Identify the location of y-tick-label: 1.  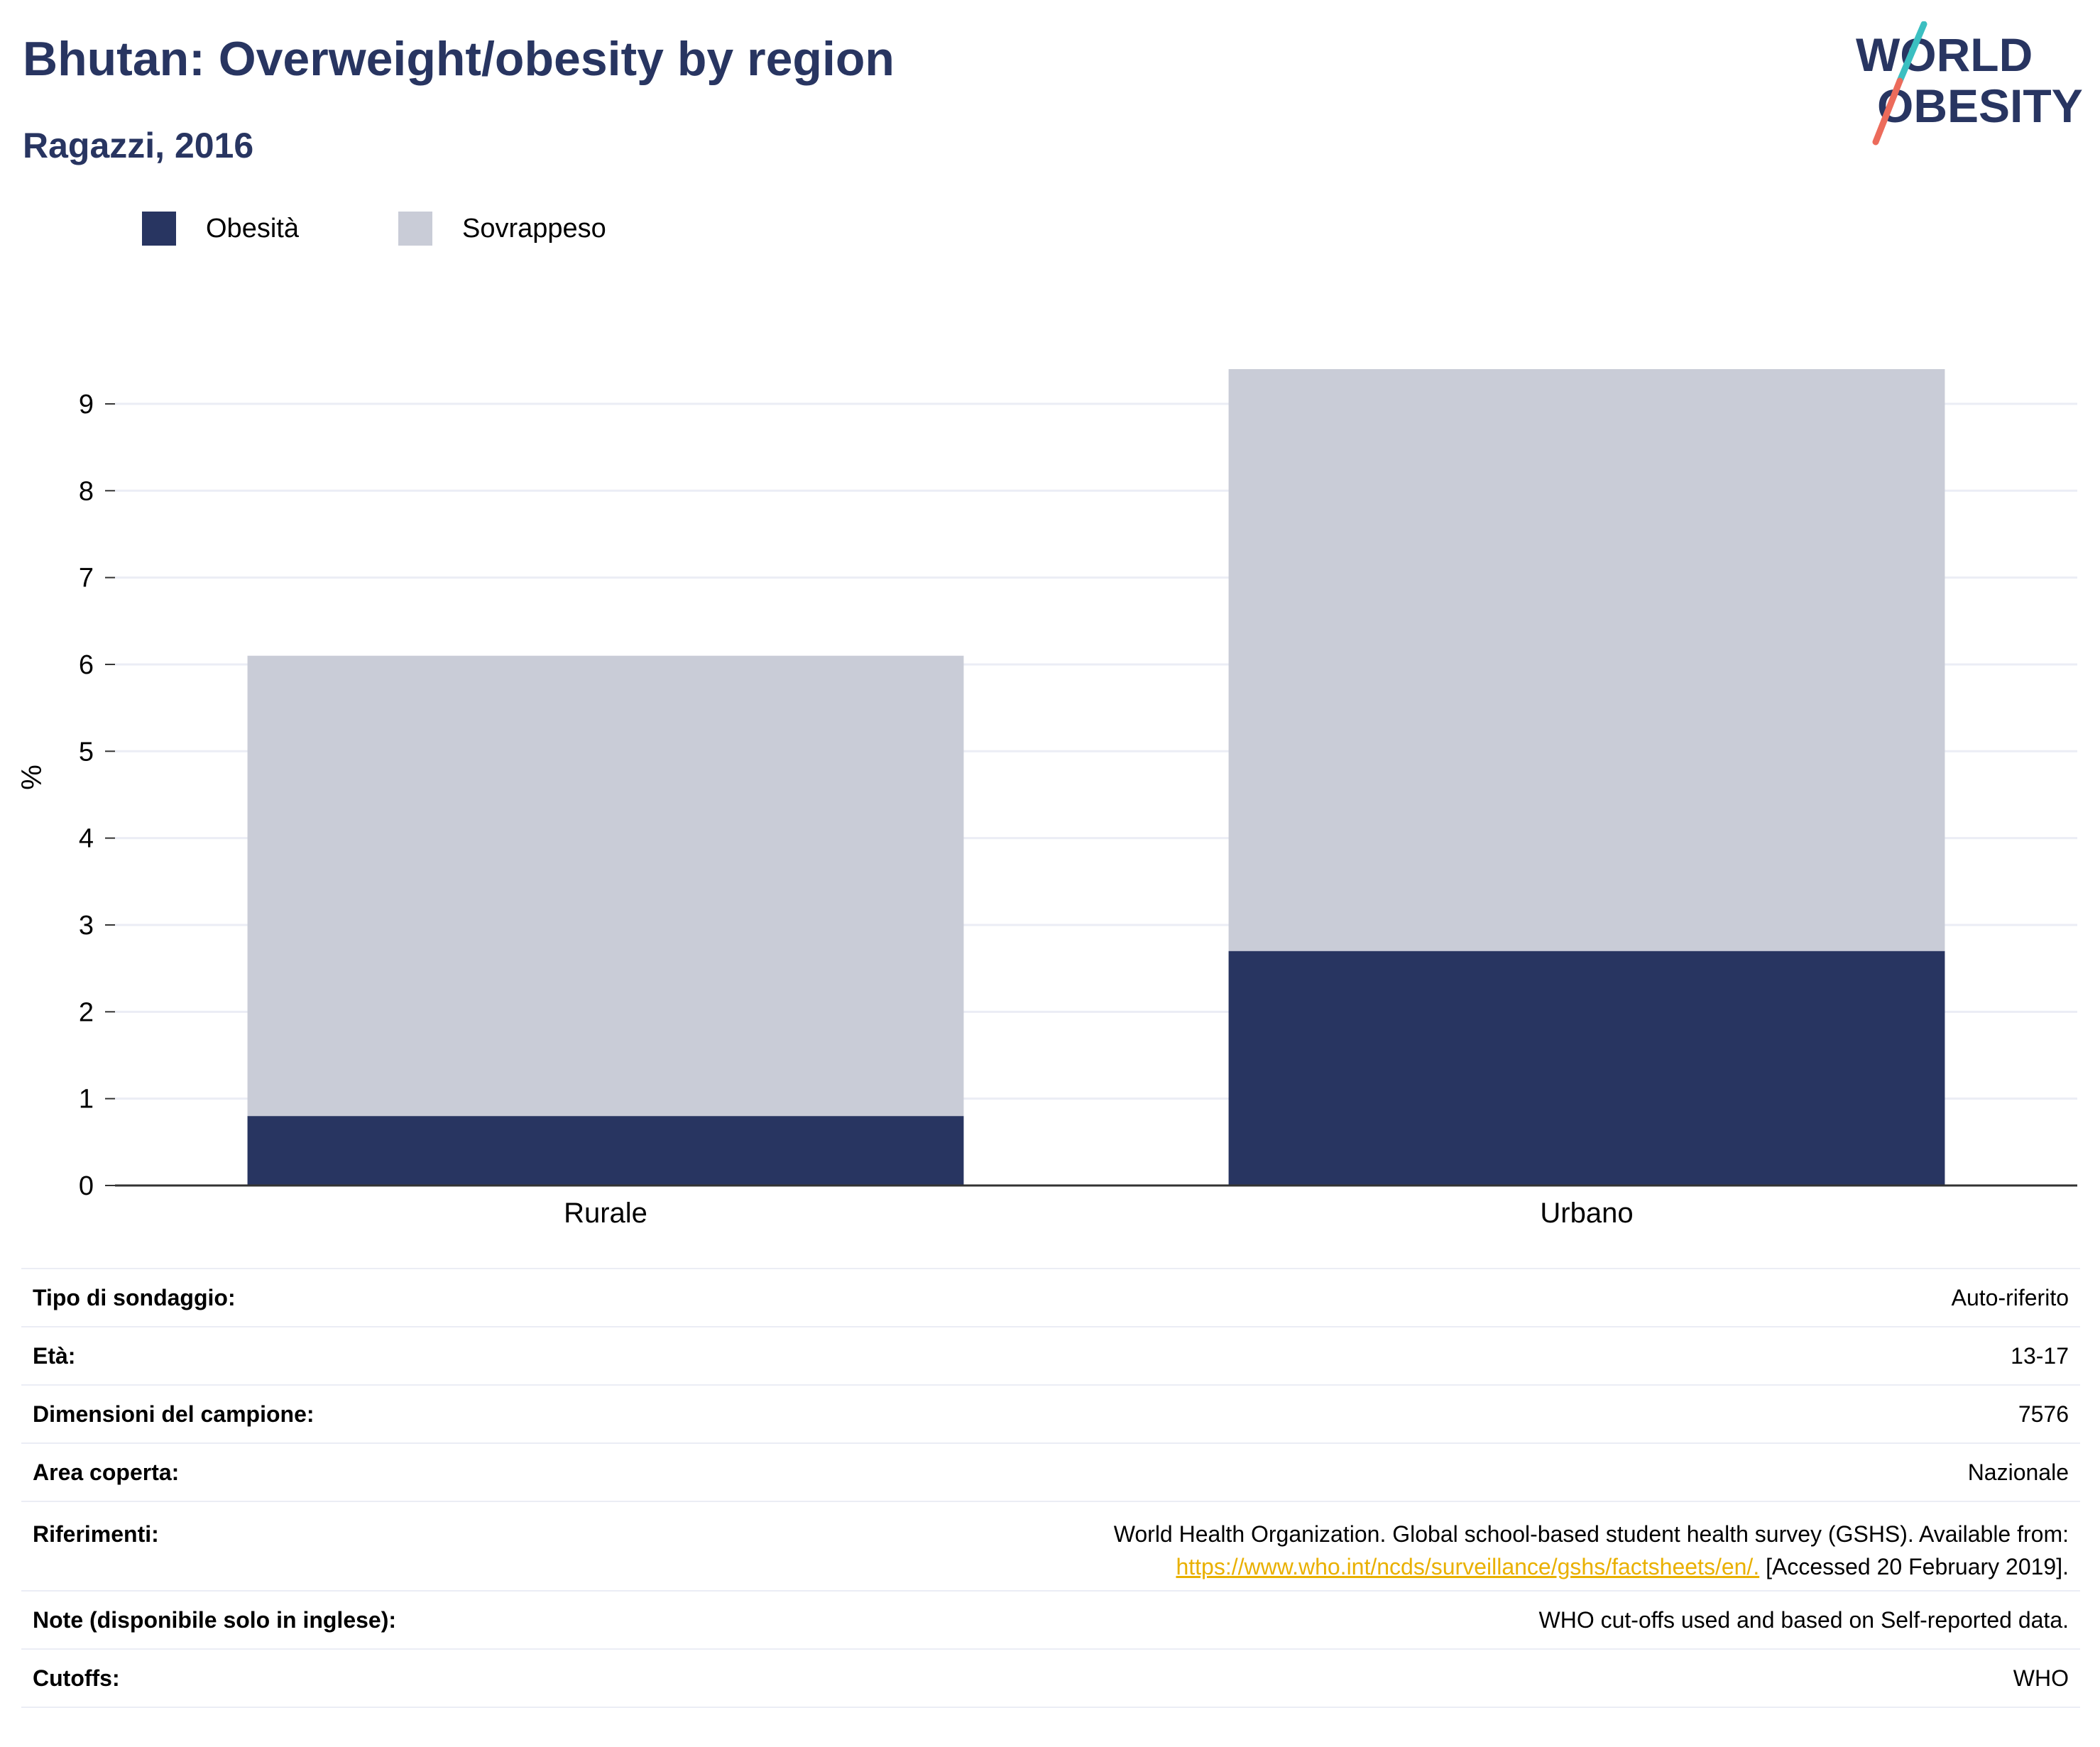
(86, 1100).